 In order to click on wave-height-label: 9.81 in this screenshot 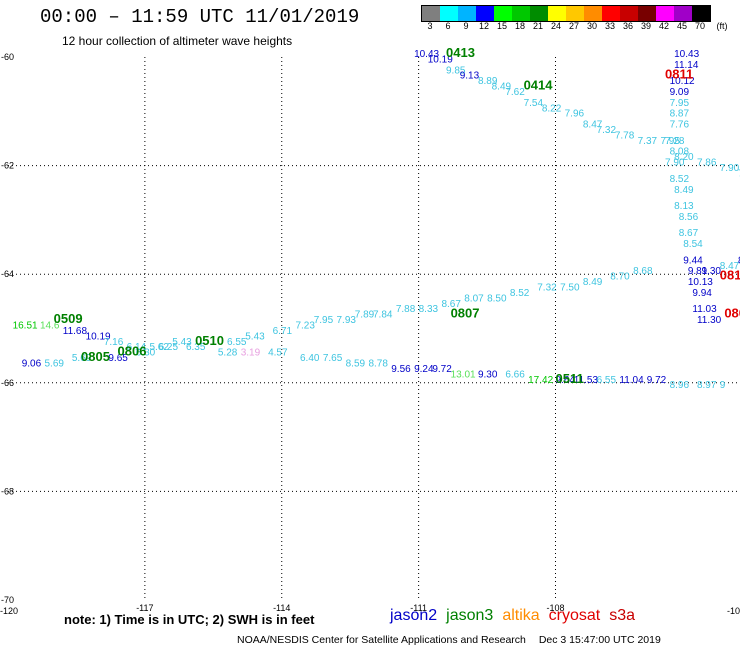, I will do `click(698, 271)`.